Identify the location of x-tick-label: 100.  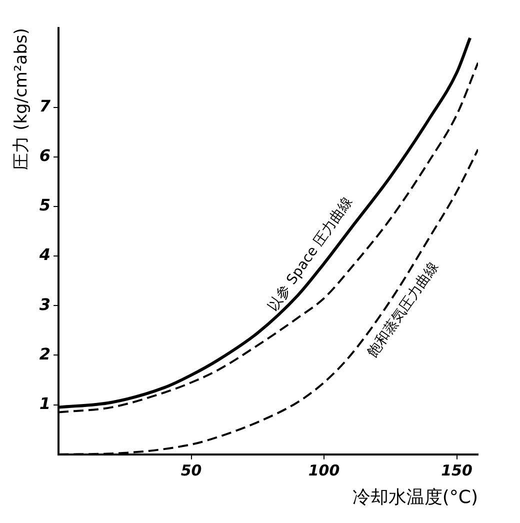
(324, 470).